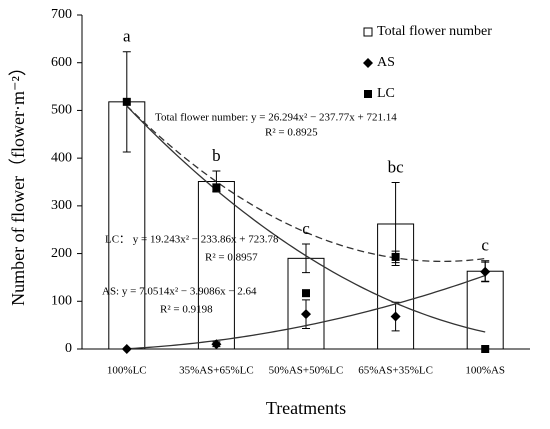  What do you see at coordinates (216, 155) in the screenshot?
I see `significance-letter: b` at bounding box center [216, 155].